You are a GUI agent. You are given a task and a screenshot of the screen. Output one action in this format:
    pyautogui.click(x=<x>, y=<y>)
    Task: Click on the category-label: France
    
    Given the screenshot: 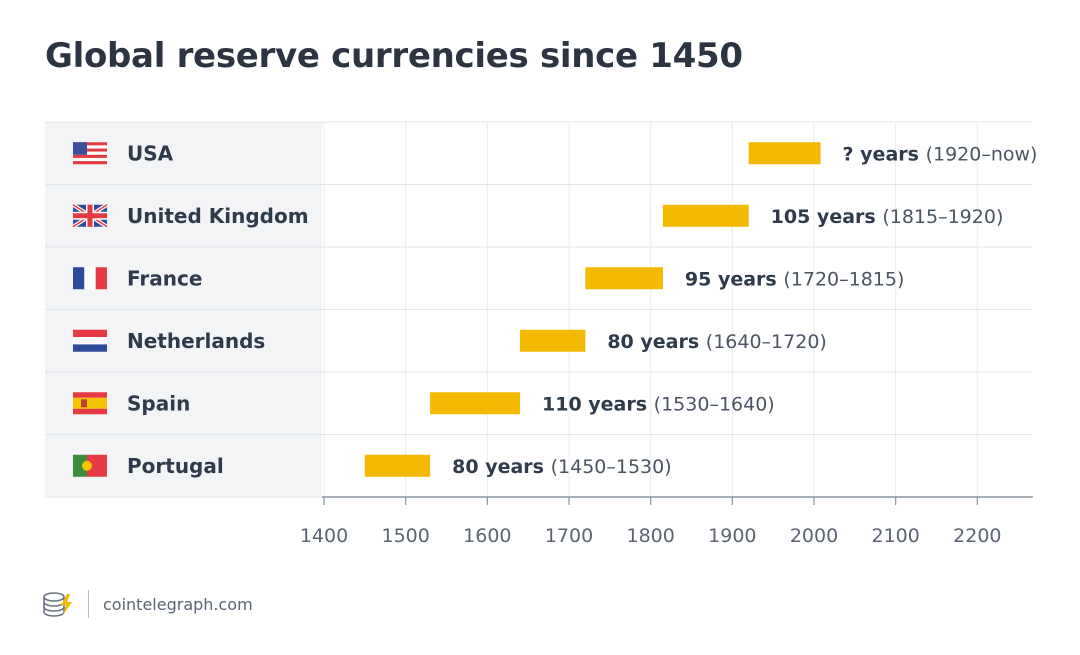 What is the action you would take?
    pyautogui.click(x=164, y=278)
    